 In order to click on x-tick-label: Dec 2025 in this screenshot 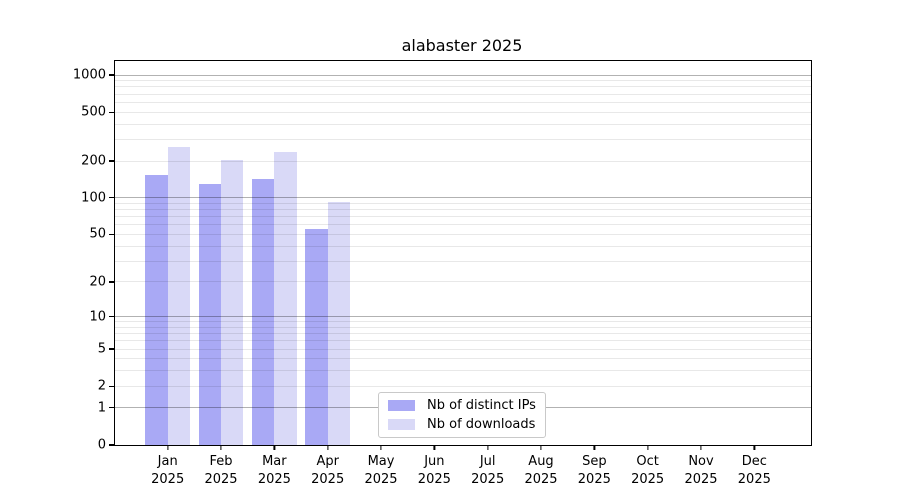, I will do `click(754, 471)`.